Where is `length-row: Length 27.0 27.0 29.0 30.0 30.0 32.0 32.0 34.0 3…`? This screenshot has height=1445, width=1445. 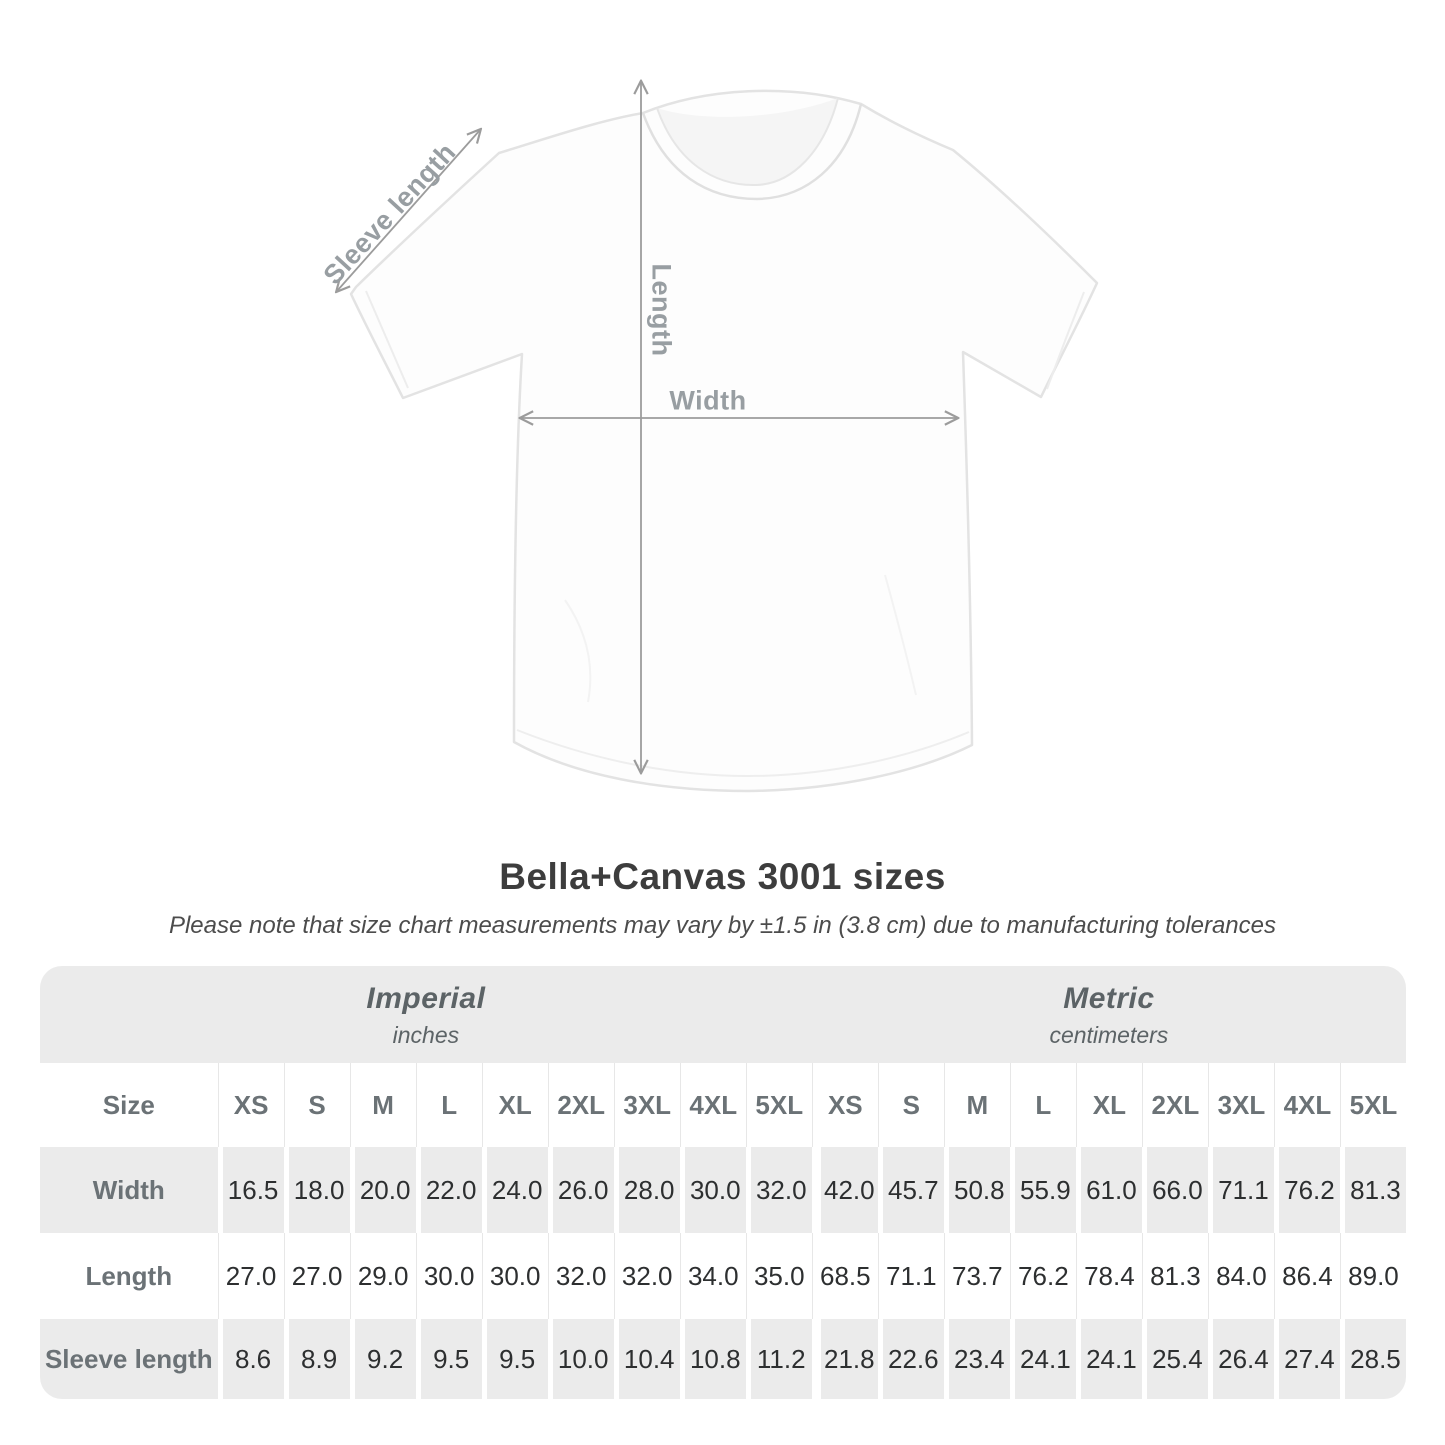
length-row: Length 27.0 27.0 29.0 30.0 30.0 32.0 32.0 34.0 3… is located at coordinates (723, 1276).